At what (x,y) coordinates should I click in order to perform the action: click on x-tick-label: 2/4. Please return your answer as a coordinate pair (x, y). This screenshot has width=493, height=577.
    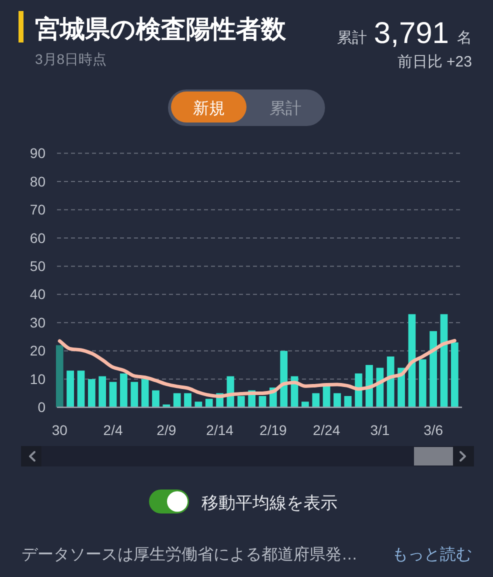
    Looking at the image, I should click on (113, 430).